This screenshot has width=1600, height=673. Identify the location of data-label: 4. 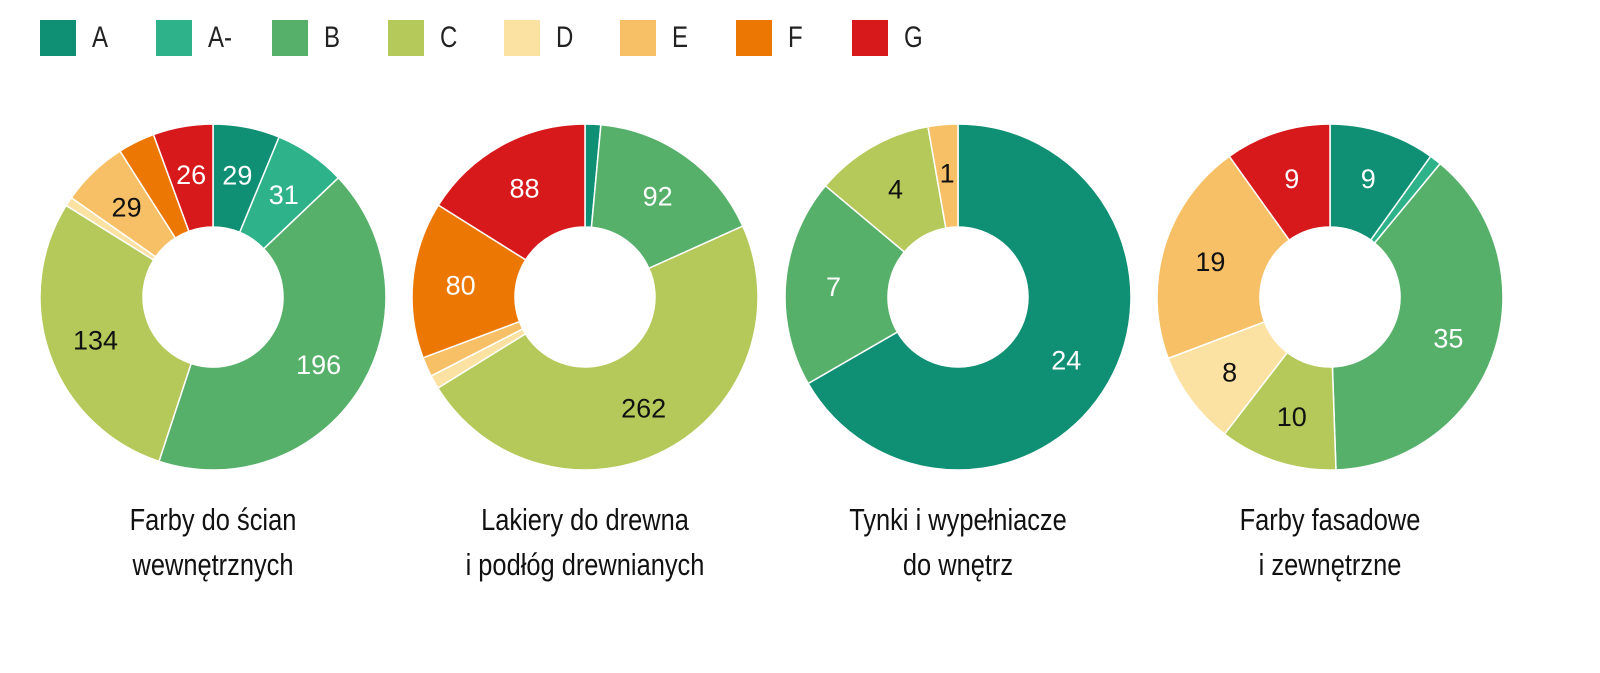
(895, 190).